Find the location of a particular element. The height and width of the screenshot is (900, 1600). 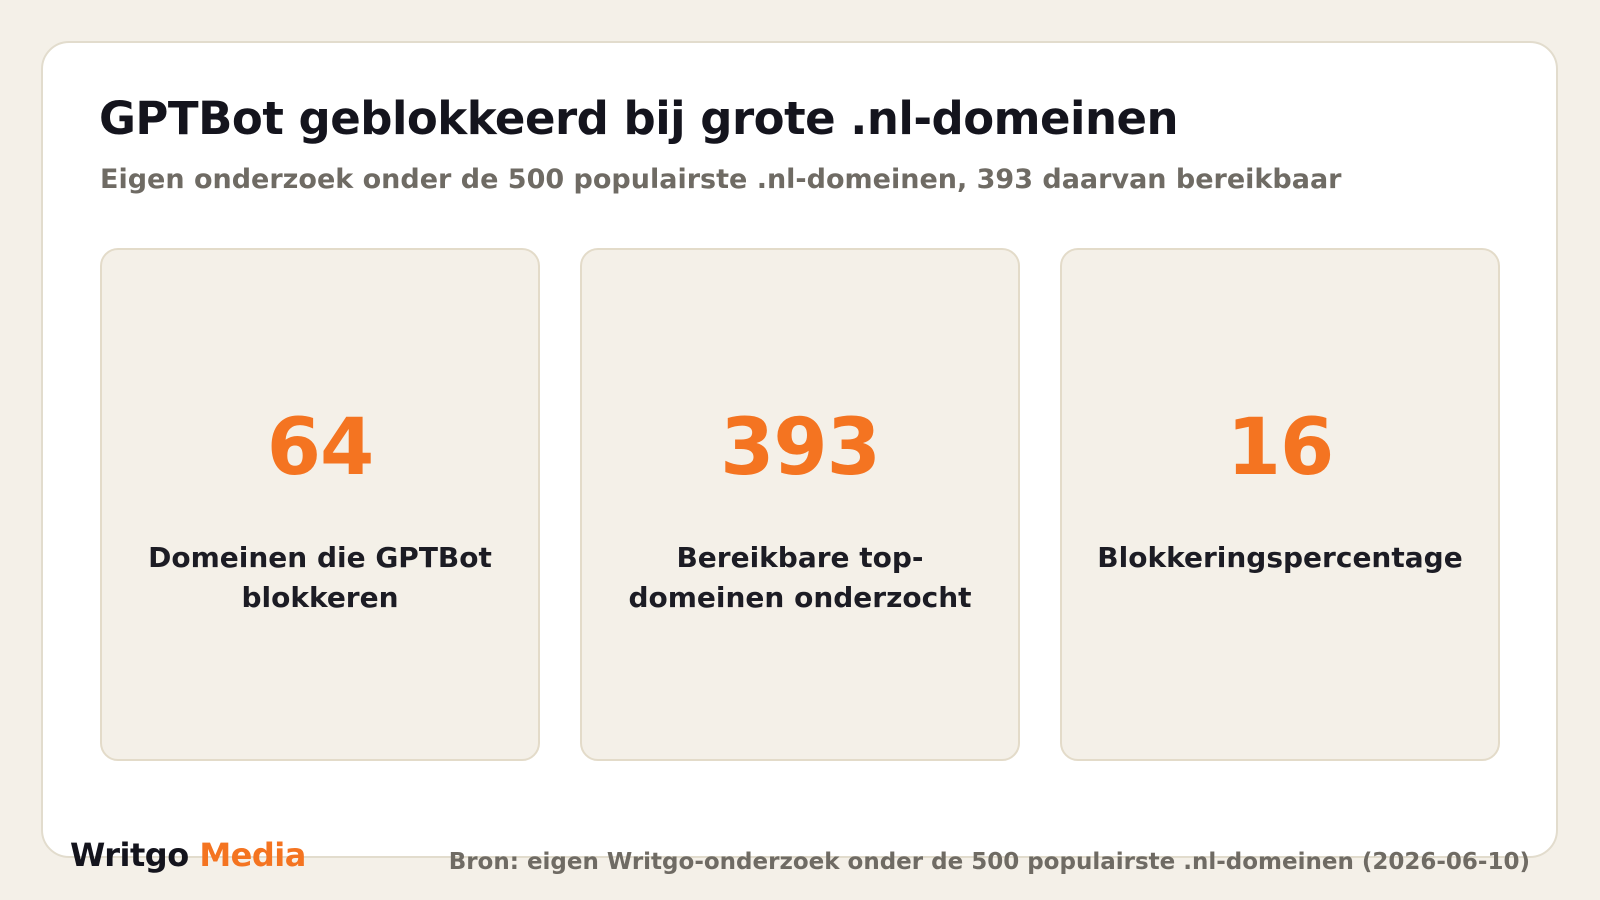

brand-logo-primary: Writgo is located at coordinates (129, 855).